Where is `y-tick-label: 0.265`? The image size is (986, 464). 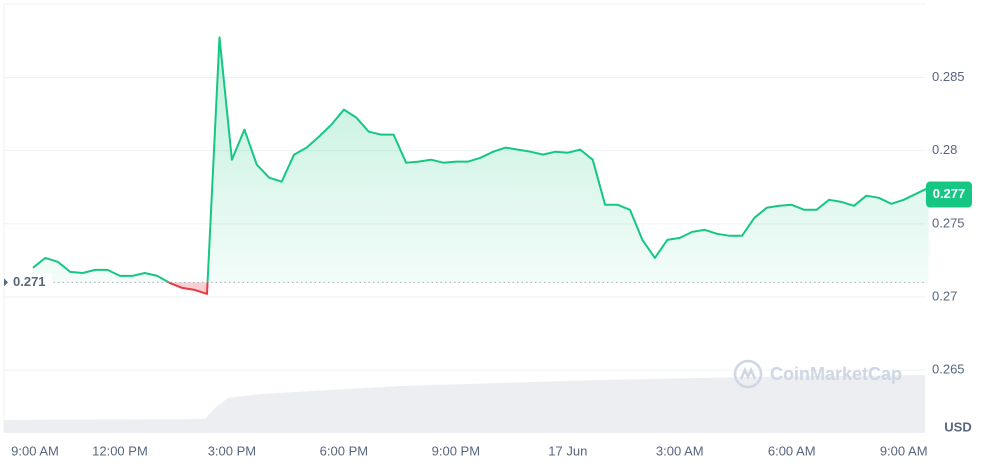 y-tick-label: 0.265 is located at coordinates (948, 369).